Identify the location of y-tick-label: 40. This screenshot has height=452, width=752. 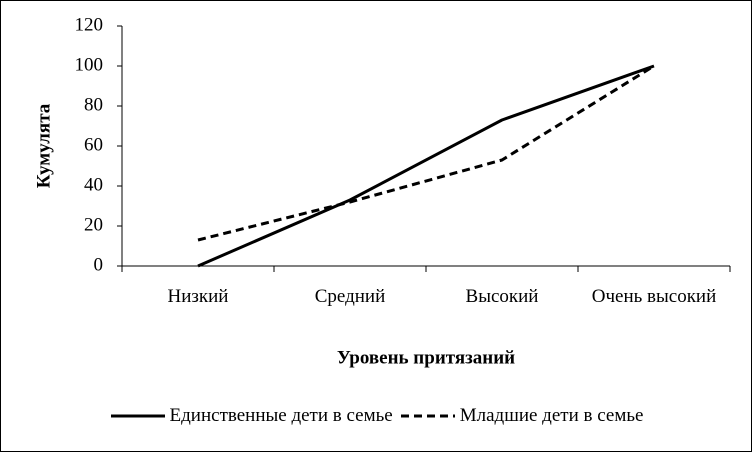
(93, 184).